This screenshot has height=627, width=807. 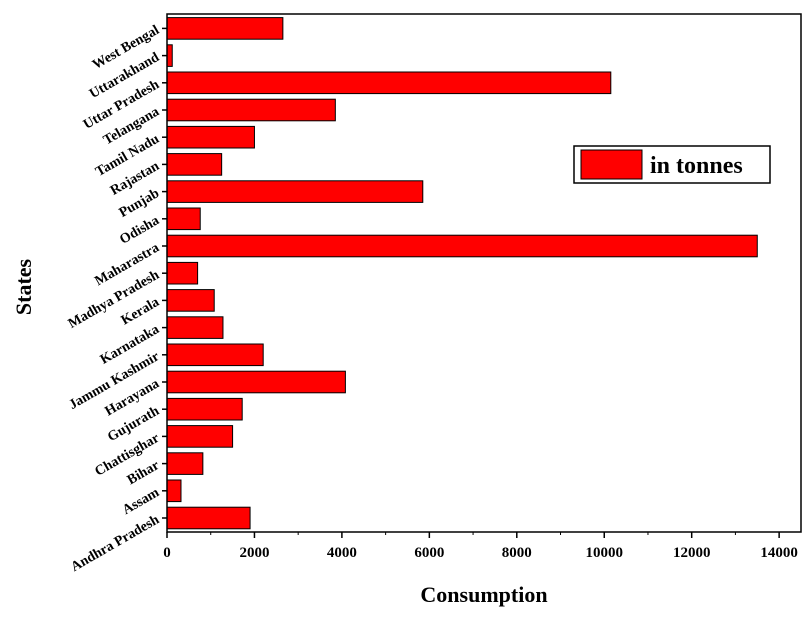 I want to click on y-tick-label: Andhra Pradesh, so click(x=116, y=543).